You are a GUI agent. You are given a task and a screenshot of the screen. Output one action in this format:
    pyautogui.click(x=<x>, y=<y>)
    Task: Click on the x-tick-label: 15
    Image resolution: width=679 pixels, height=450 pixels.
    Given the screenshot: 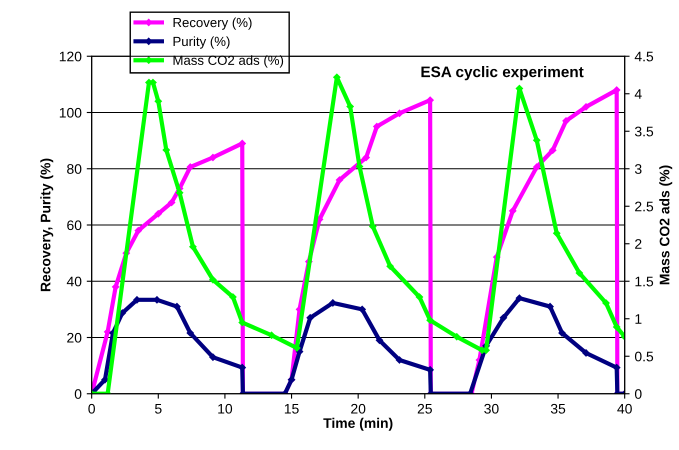 What is the action you would take?
    pyautogui.click(x=291, y=409)
    